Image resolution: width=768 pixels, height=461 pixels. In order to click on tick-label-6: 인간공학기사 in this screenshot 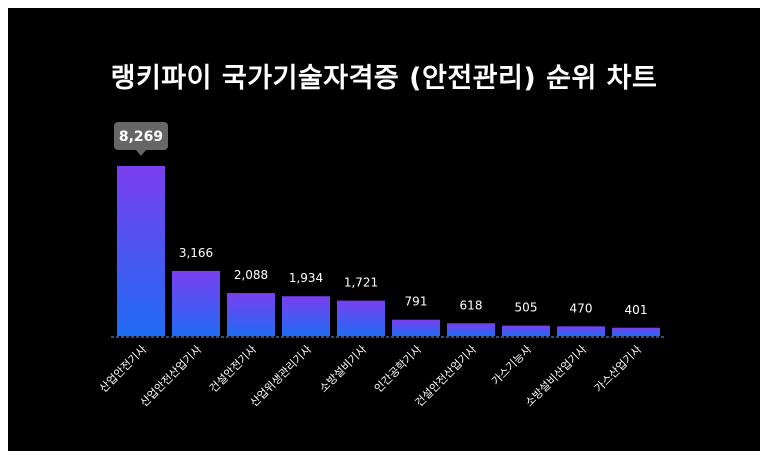, I will do `click(398, 369)`.